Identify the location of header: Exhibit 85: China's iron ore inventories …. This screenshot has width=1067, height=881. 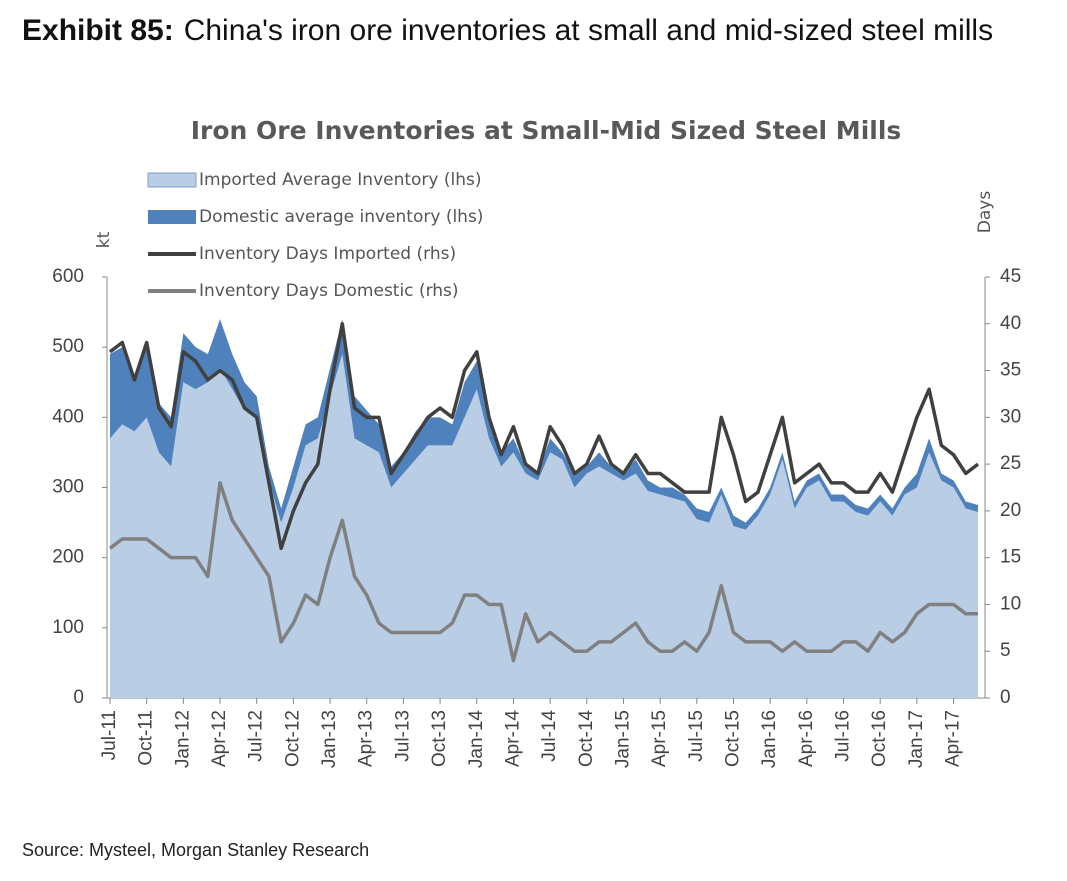
(522, 31).